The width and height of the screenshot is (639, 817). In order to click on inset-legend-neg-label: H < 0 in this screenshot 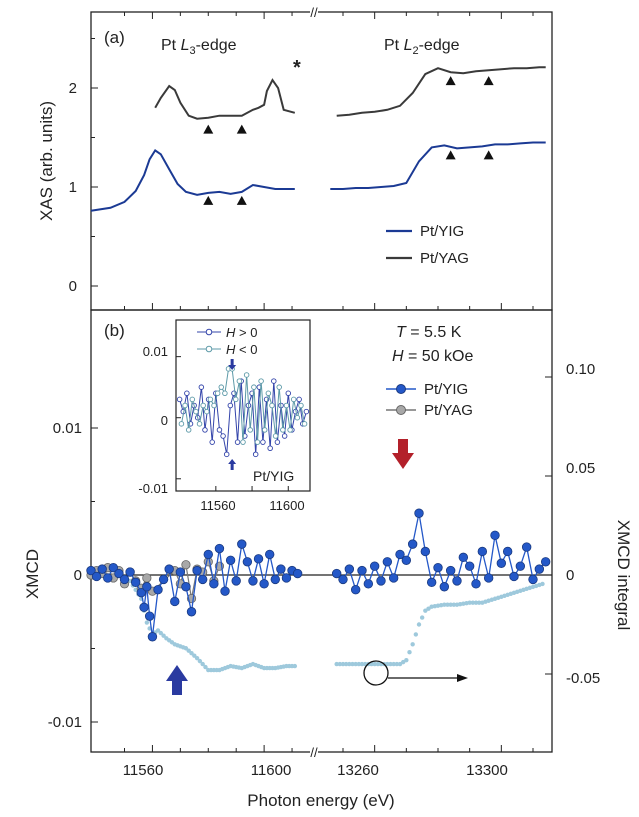, I will do `click(241, 349)`.